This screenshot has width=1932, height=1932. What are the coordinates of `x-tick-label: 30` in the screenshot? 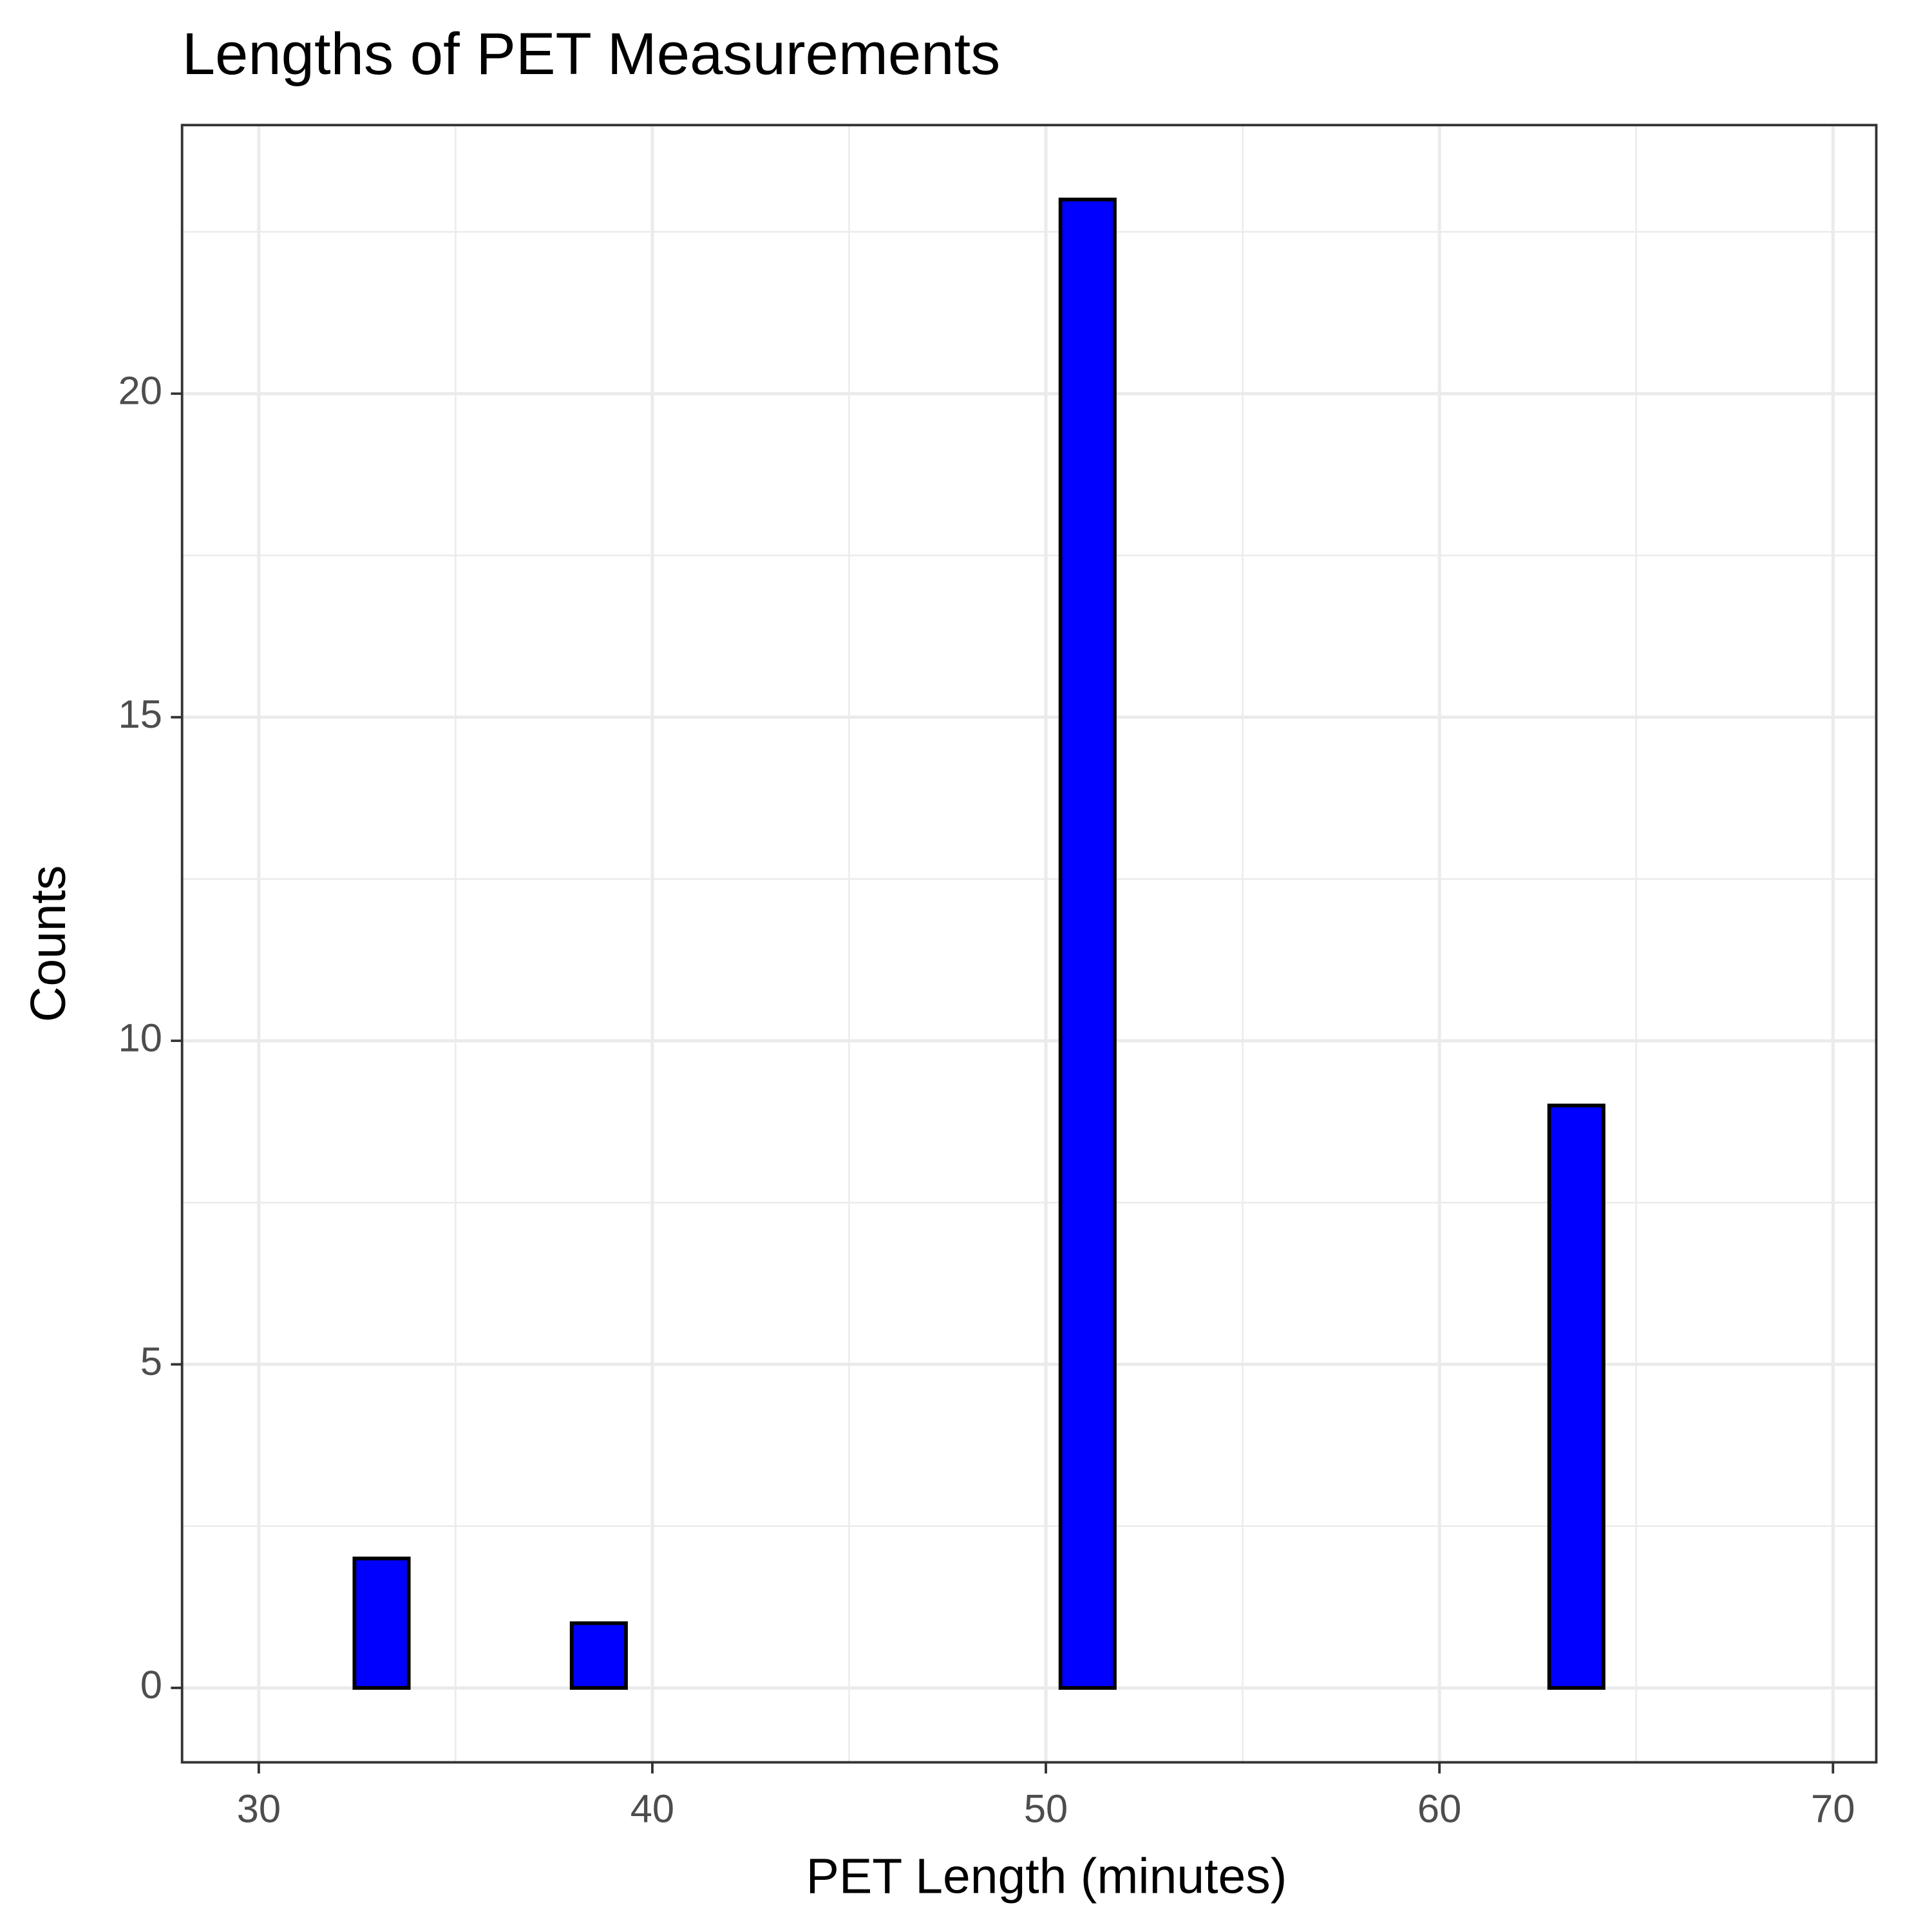 It's located at (259, 1810).